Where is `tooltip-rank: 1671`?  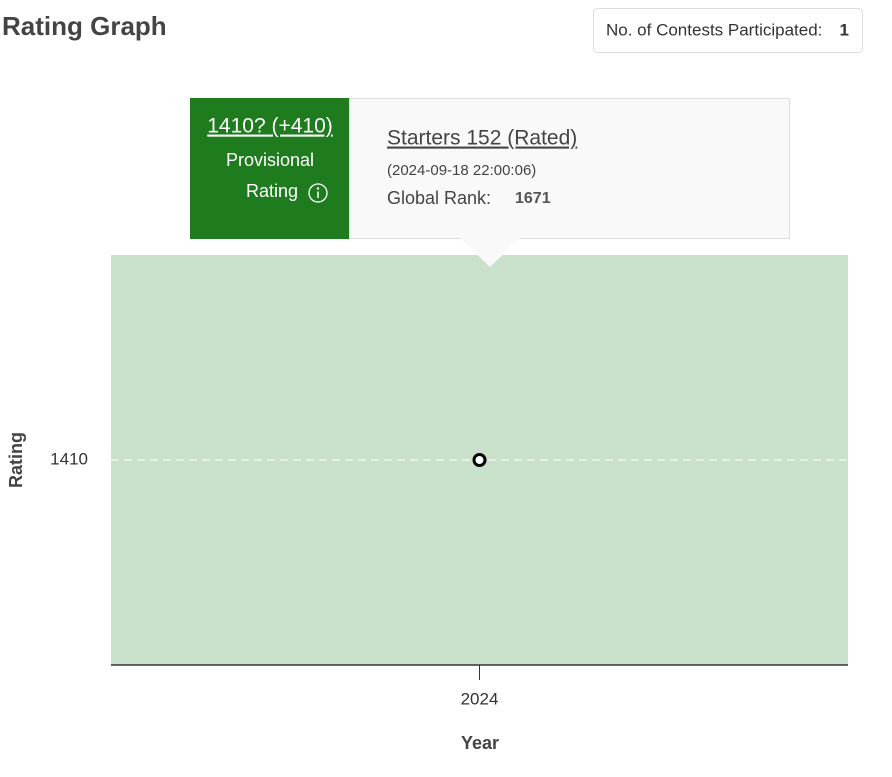
tooltip-rank: 1671 is located at coordinates (533, 198).